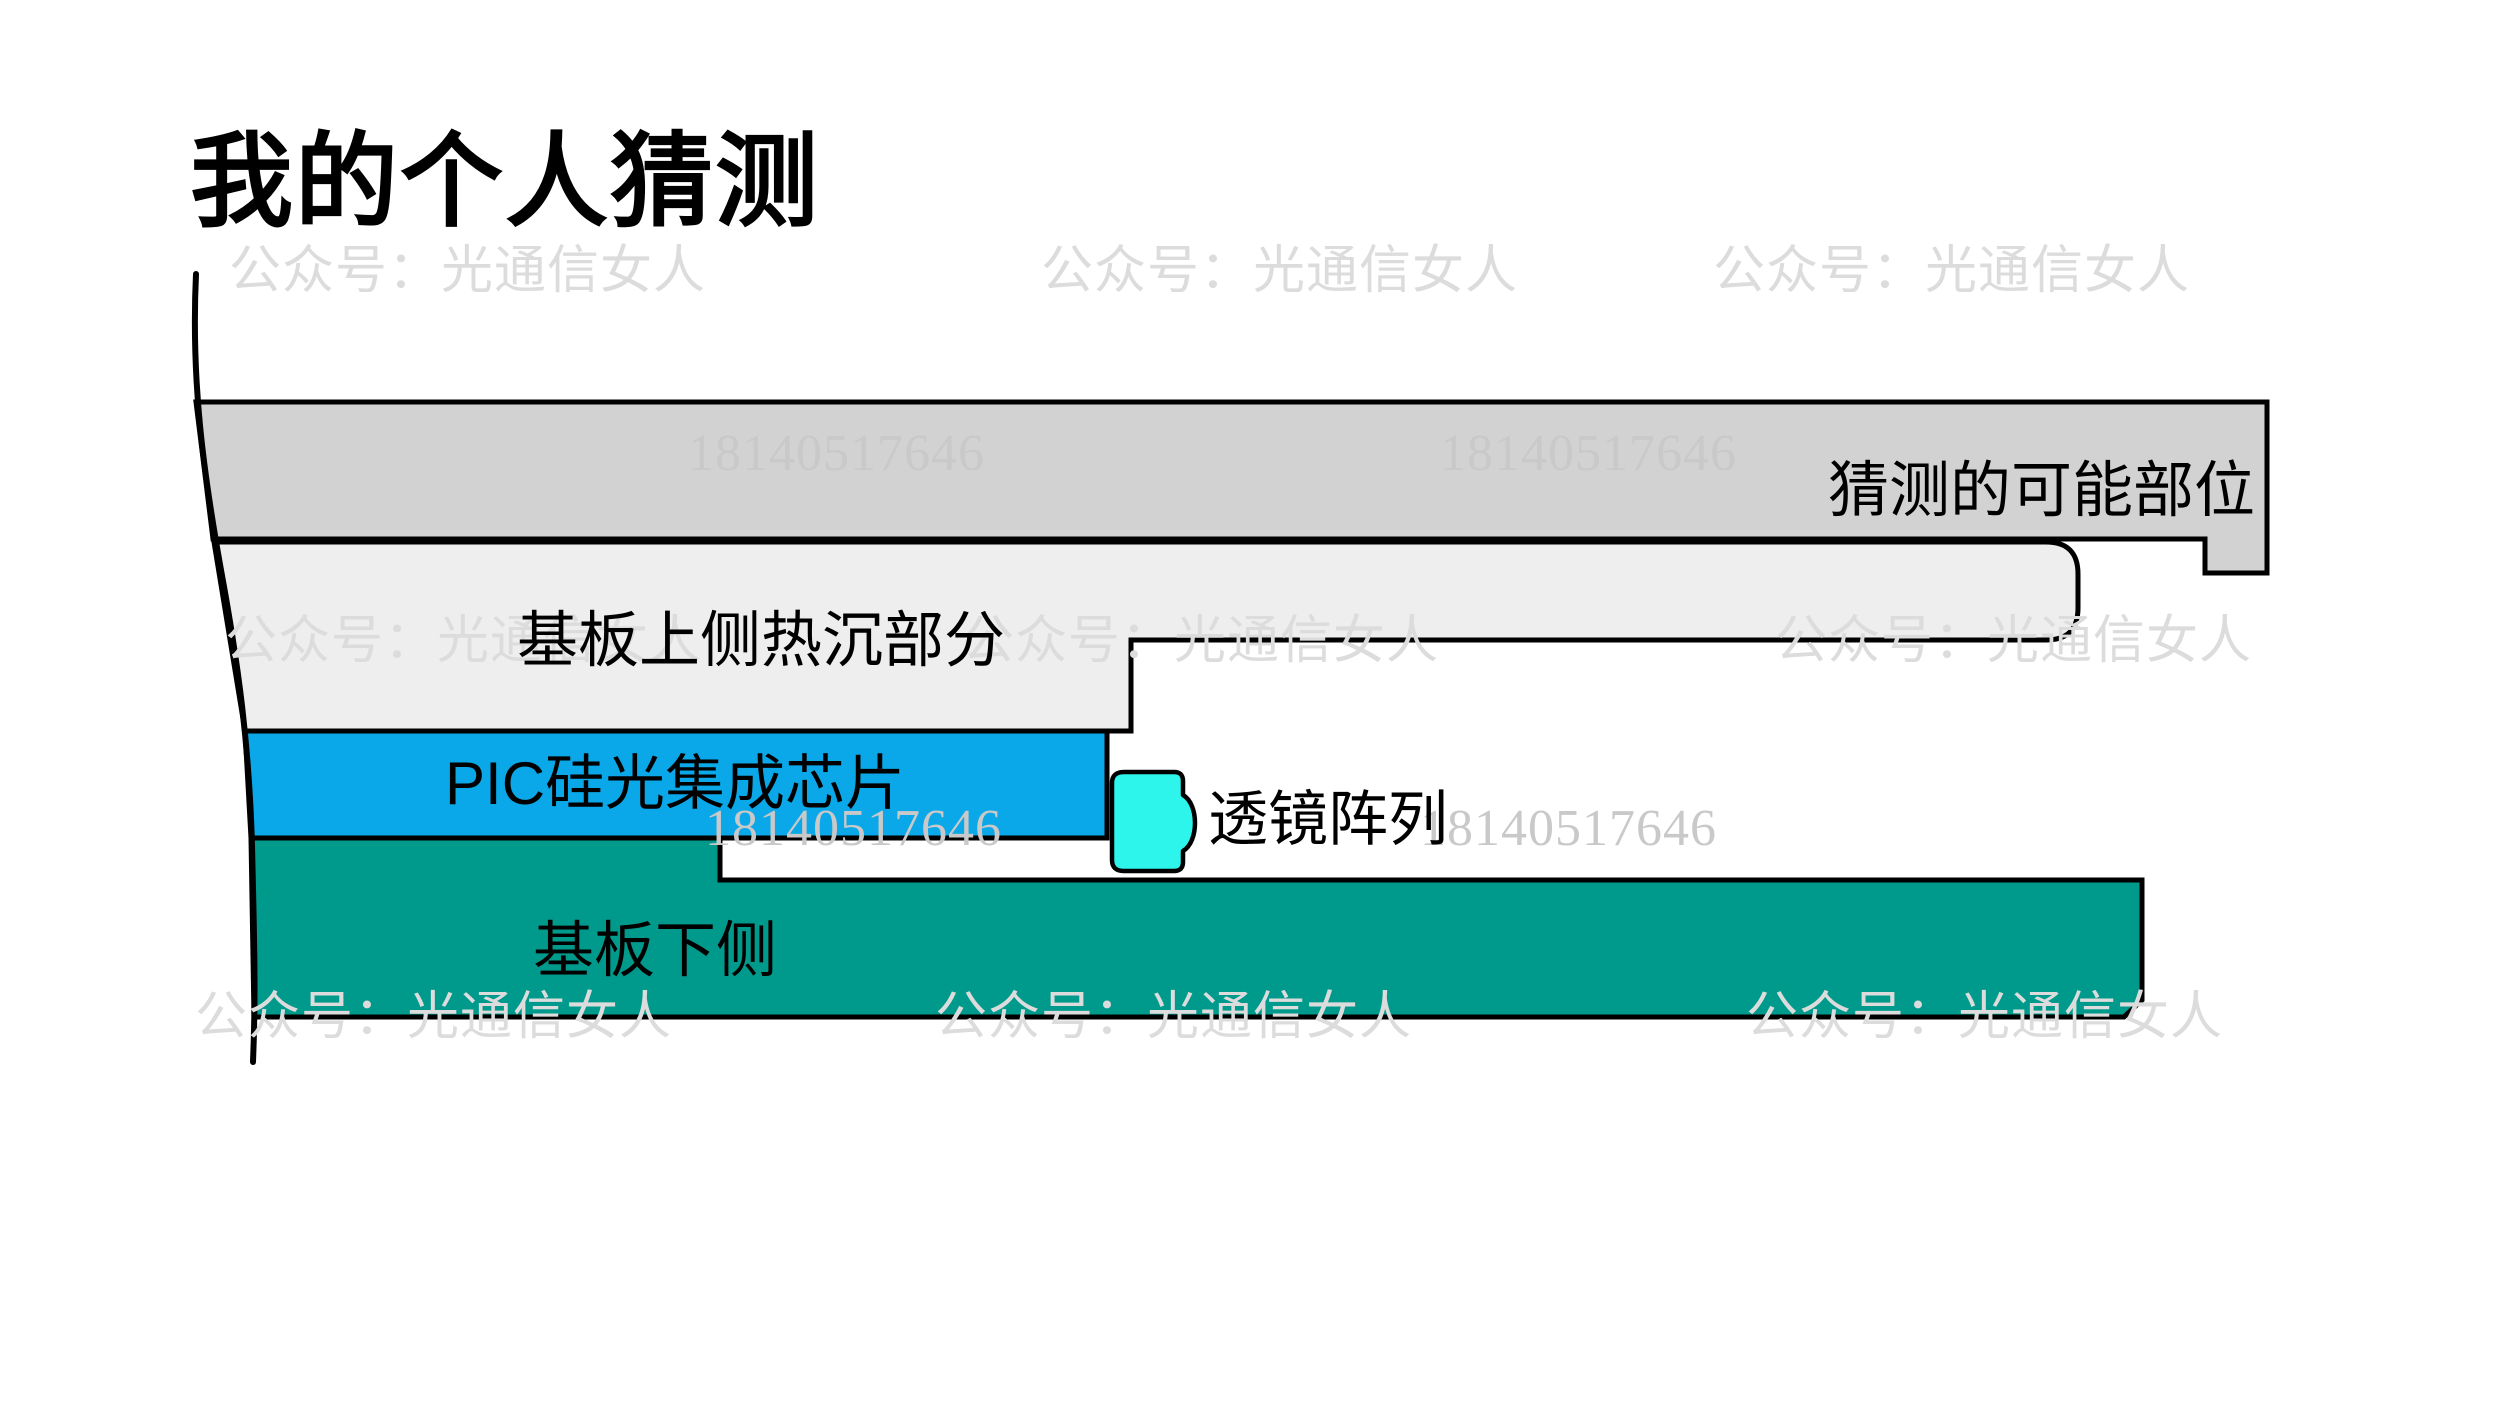  I want to click on label-guessed-area: 猜测的可能部位, so click(2041, 490).